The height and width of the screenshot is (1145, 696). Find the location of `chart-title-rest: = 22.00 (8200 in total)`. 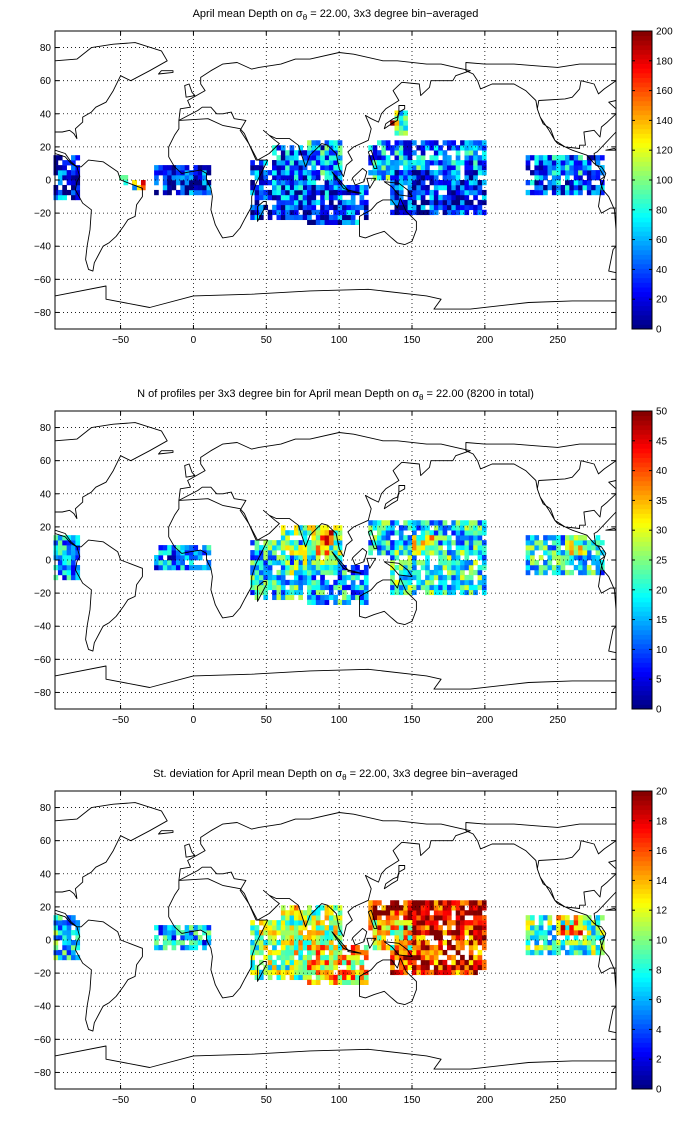

chart-title-rest: = 22.00 (8200 in total) is located at coordinates (479, 394).